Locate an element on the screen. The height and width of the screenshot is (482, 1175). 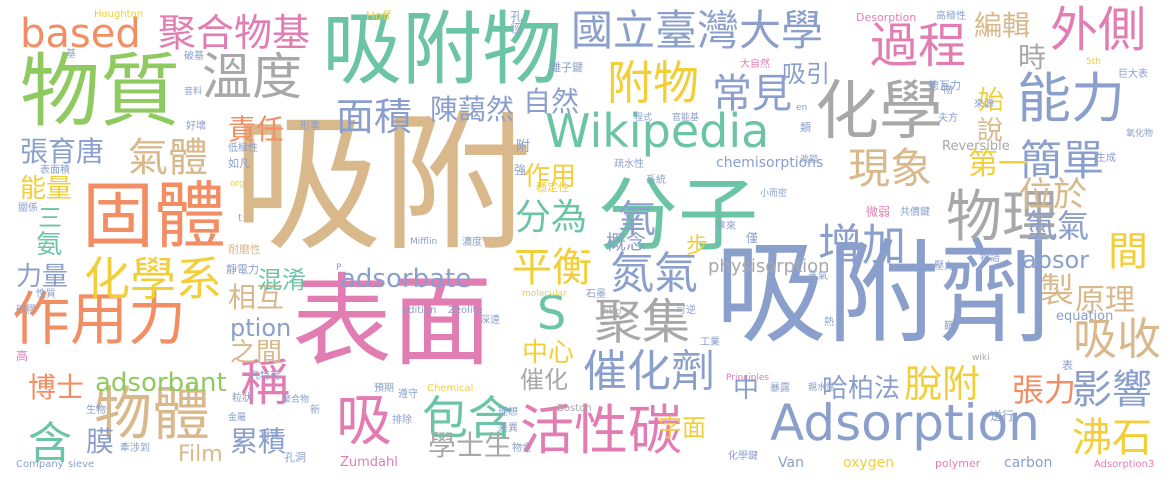
word: 凡特荷 is located at coordinates (265, 376).